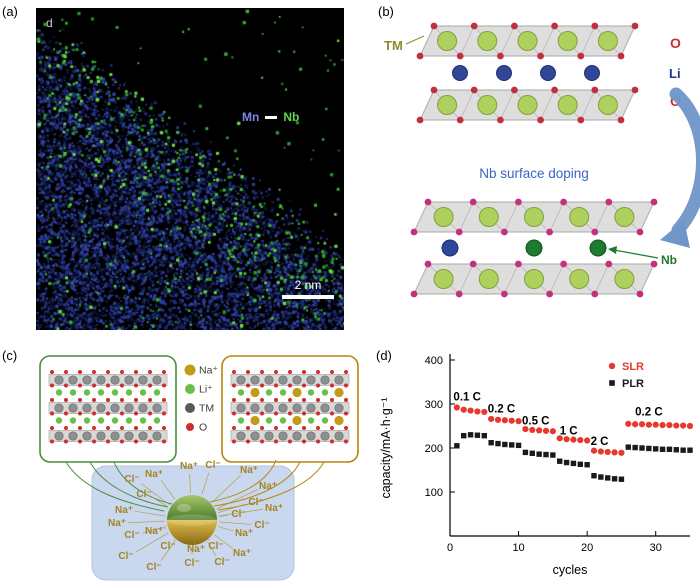 The width and height of the screenshot is (700, 586). What do you see at coordinates (633, 384) in the screenshot?
I see `legend-series-label: PLR` at bounding box center [633, 384].